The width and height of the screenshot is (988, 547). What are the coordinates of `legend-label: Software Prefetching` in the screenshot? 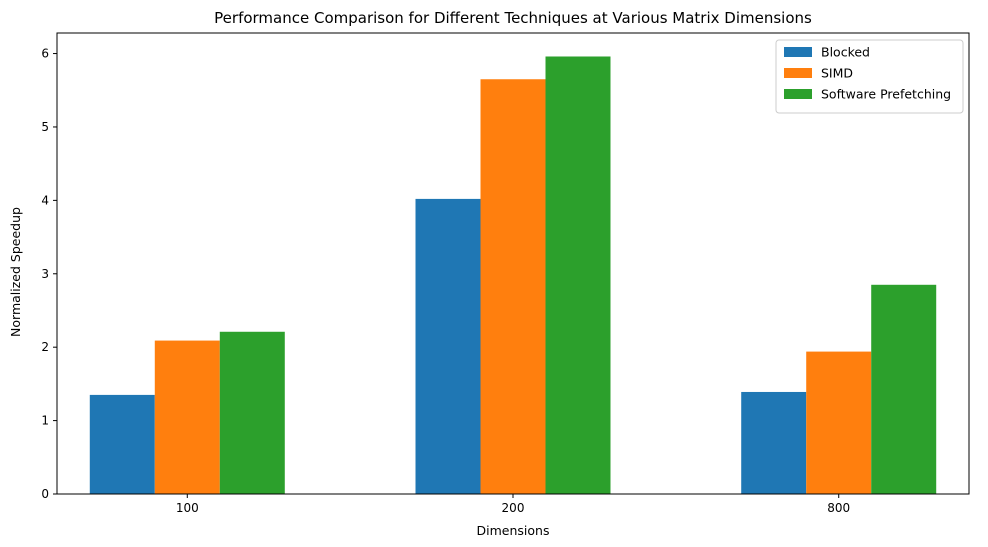 It's located at (886, 94).